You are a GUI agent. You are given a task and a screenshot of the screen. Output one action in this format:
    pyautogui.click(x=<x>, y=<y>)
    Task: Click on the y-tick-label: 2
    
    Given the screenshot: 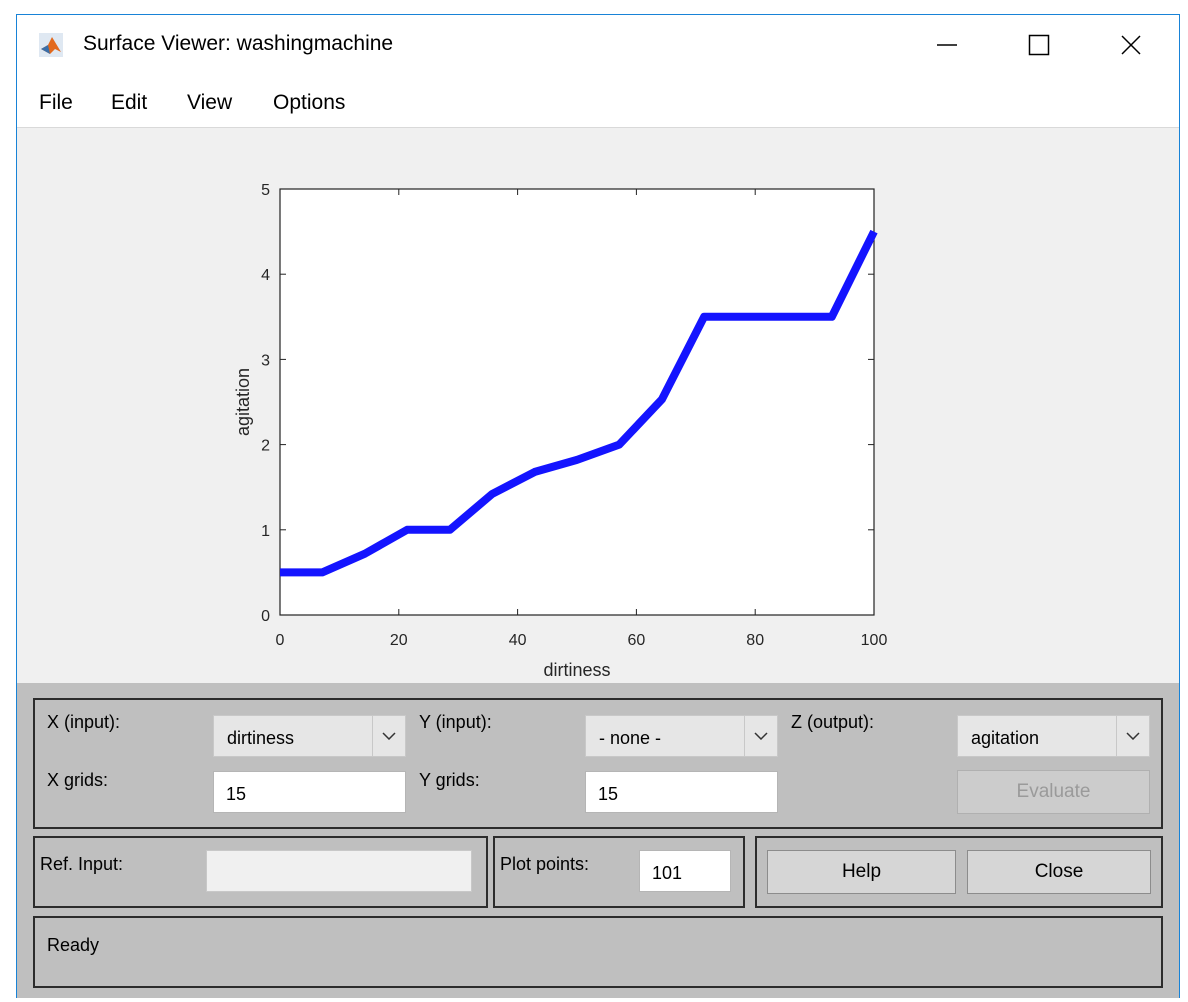 What is the action you would take?
    pyautogui.click(x=265, y=446)
    